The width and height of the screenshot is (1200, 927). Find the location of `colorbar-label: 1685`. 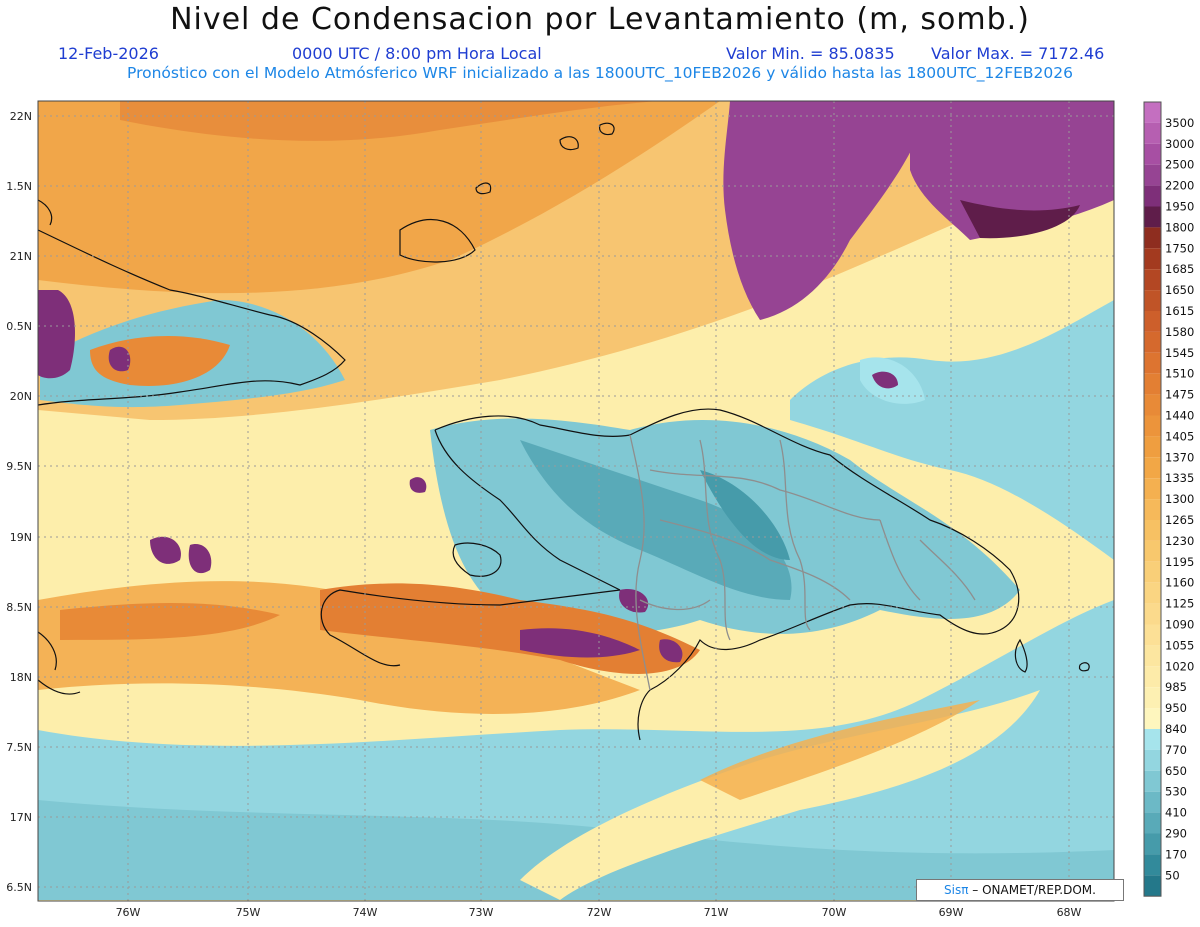

colorbar-label: 1685 is located at coordinates (1179, 269).